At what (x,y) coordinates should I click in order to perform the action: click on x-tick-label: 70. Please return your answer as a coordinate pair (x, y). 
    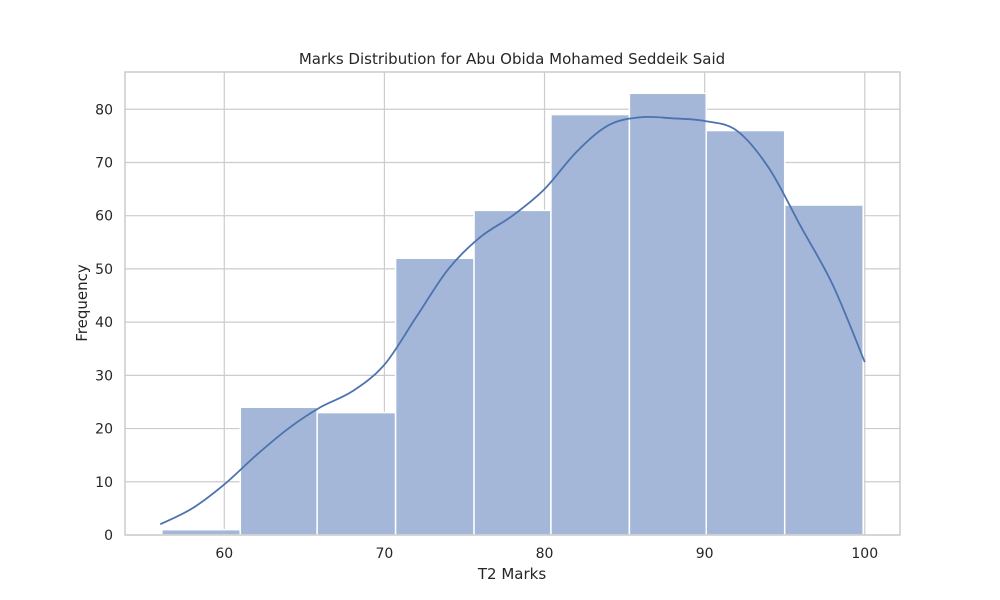
    Looking at the image, I should click on (384, 554).